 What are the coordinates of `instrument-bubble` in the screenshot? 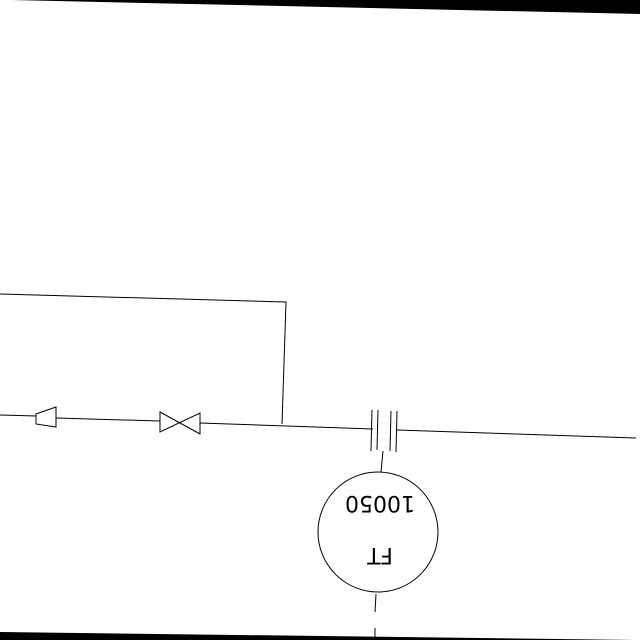 It's located at (378, 532).